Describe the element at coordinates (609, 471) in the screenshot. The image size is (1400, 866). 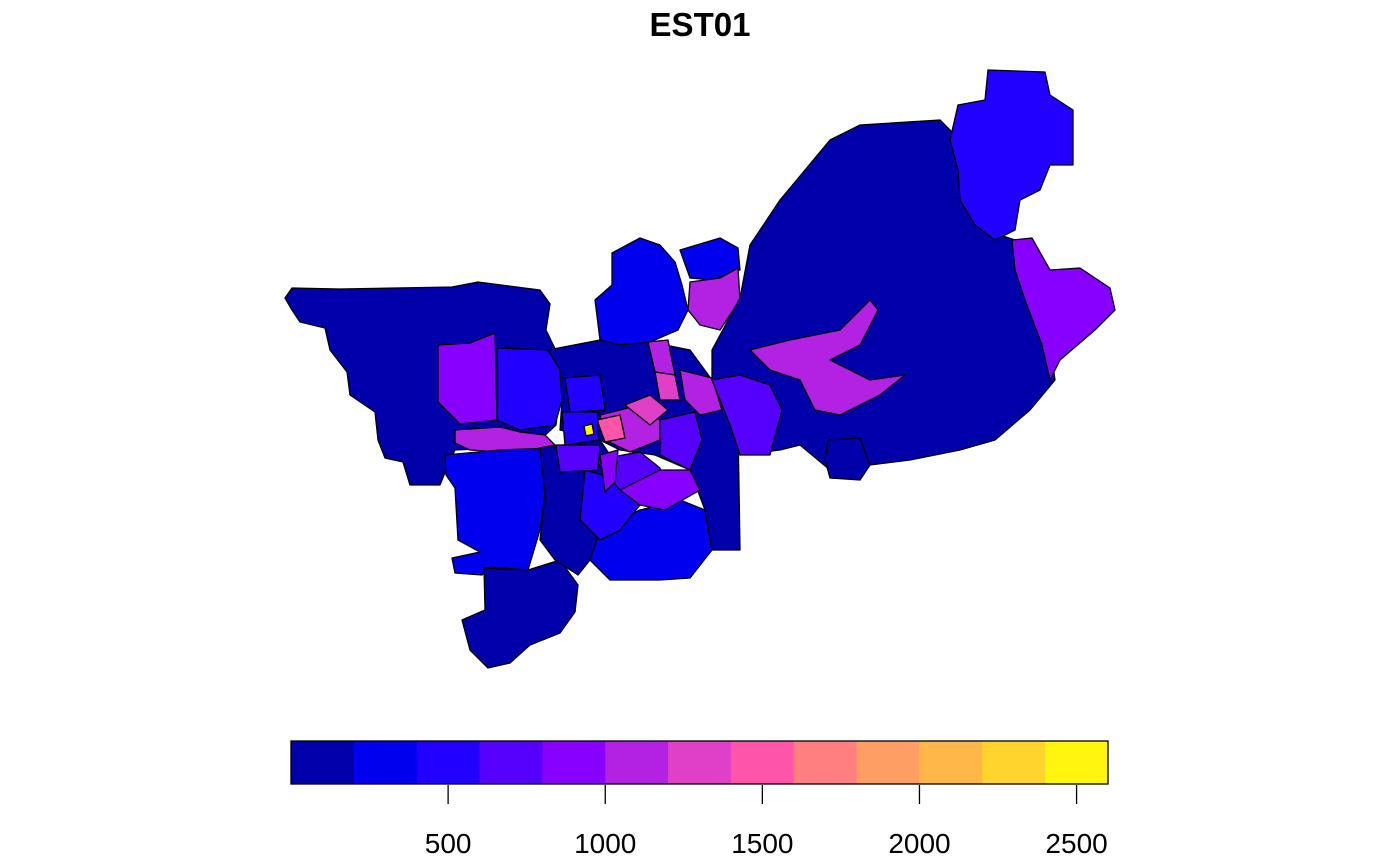
I see `region-center-b` at that location.